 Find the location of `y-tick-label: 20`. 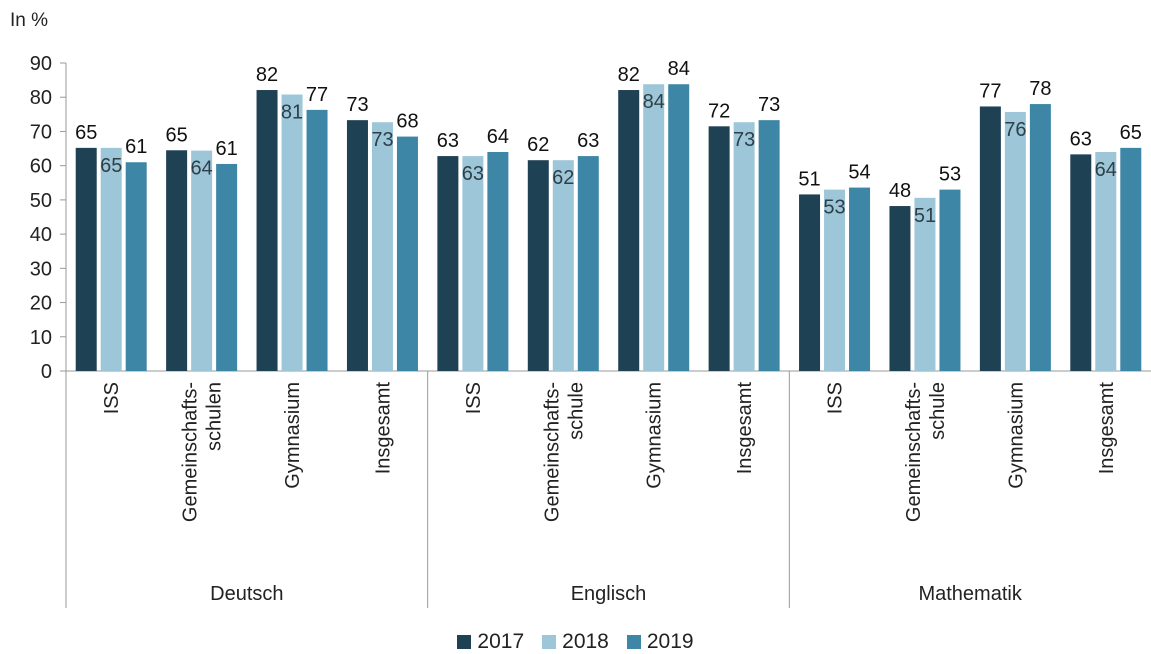

y-tick-label: 20 is located at coordinates (41, 304).